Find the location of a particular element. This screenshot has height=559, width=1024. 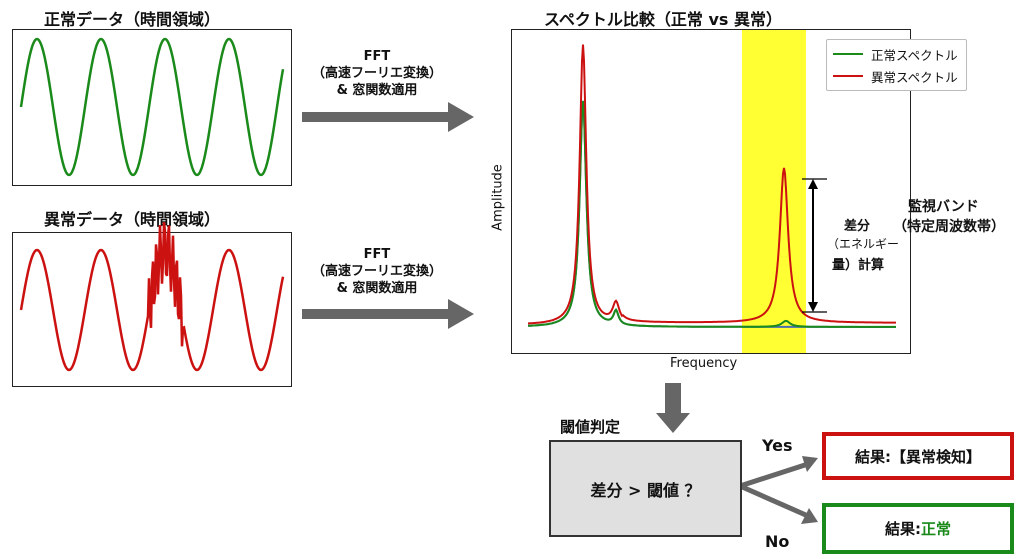

normal-signal-panel is located at coordinates (152, 107).